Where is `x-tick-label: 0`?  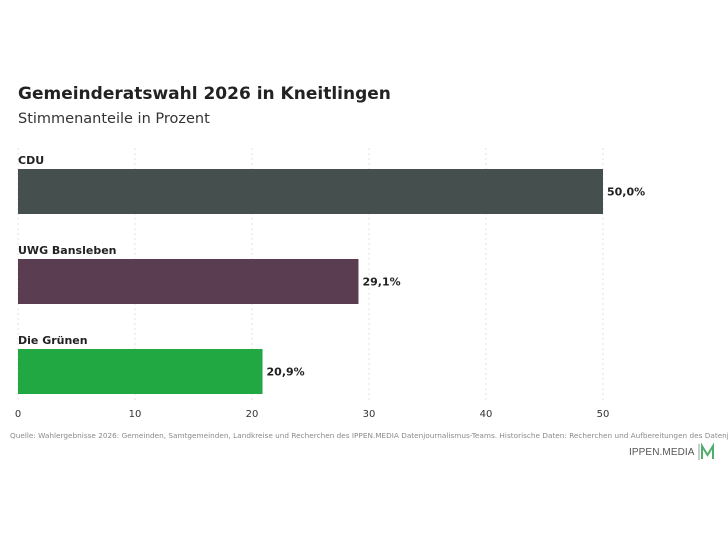 x-tick-label: 0 is located at coordinates (18, 414).